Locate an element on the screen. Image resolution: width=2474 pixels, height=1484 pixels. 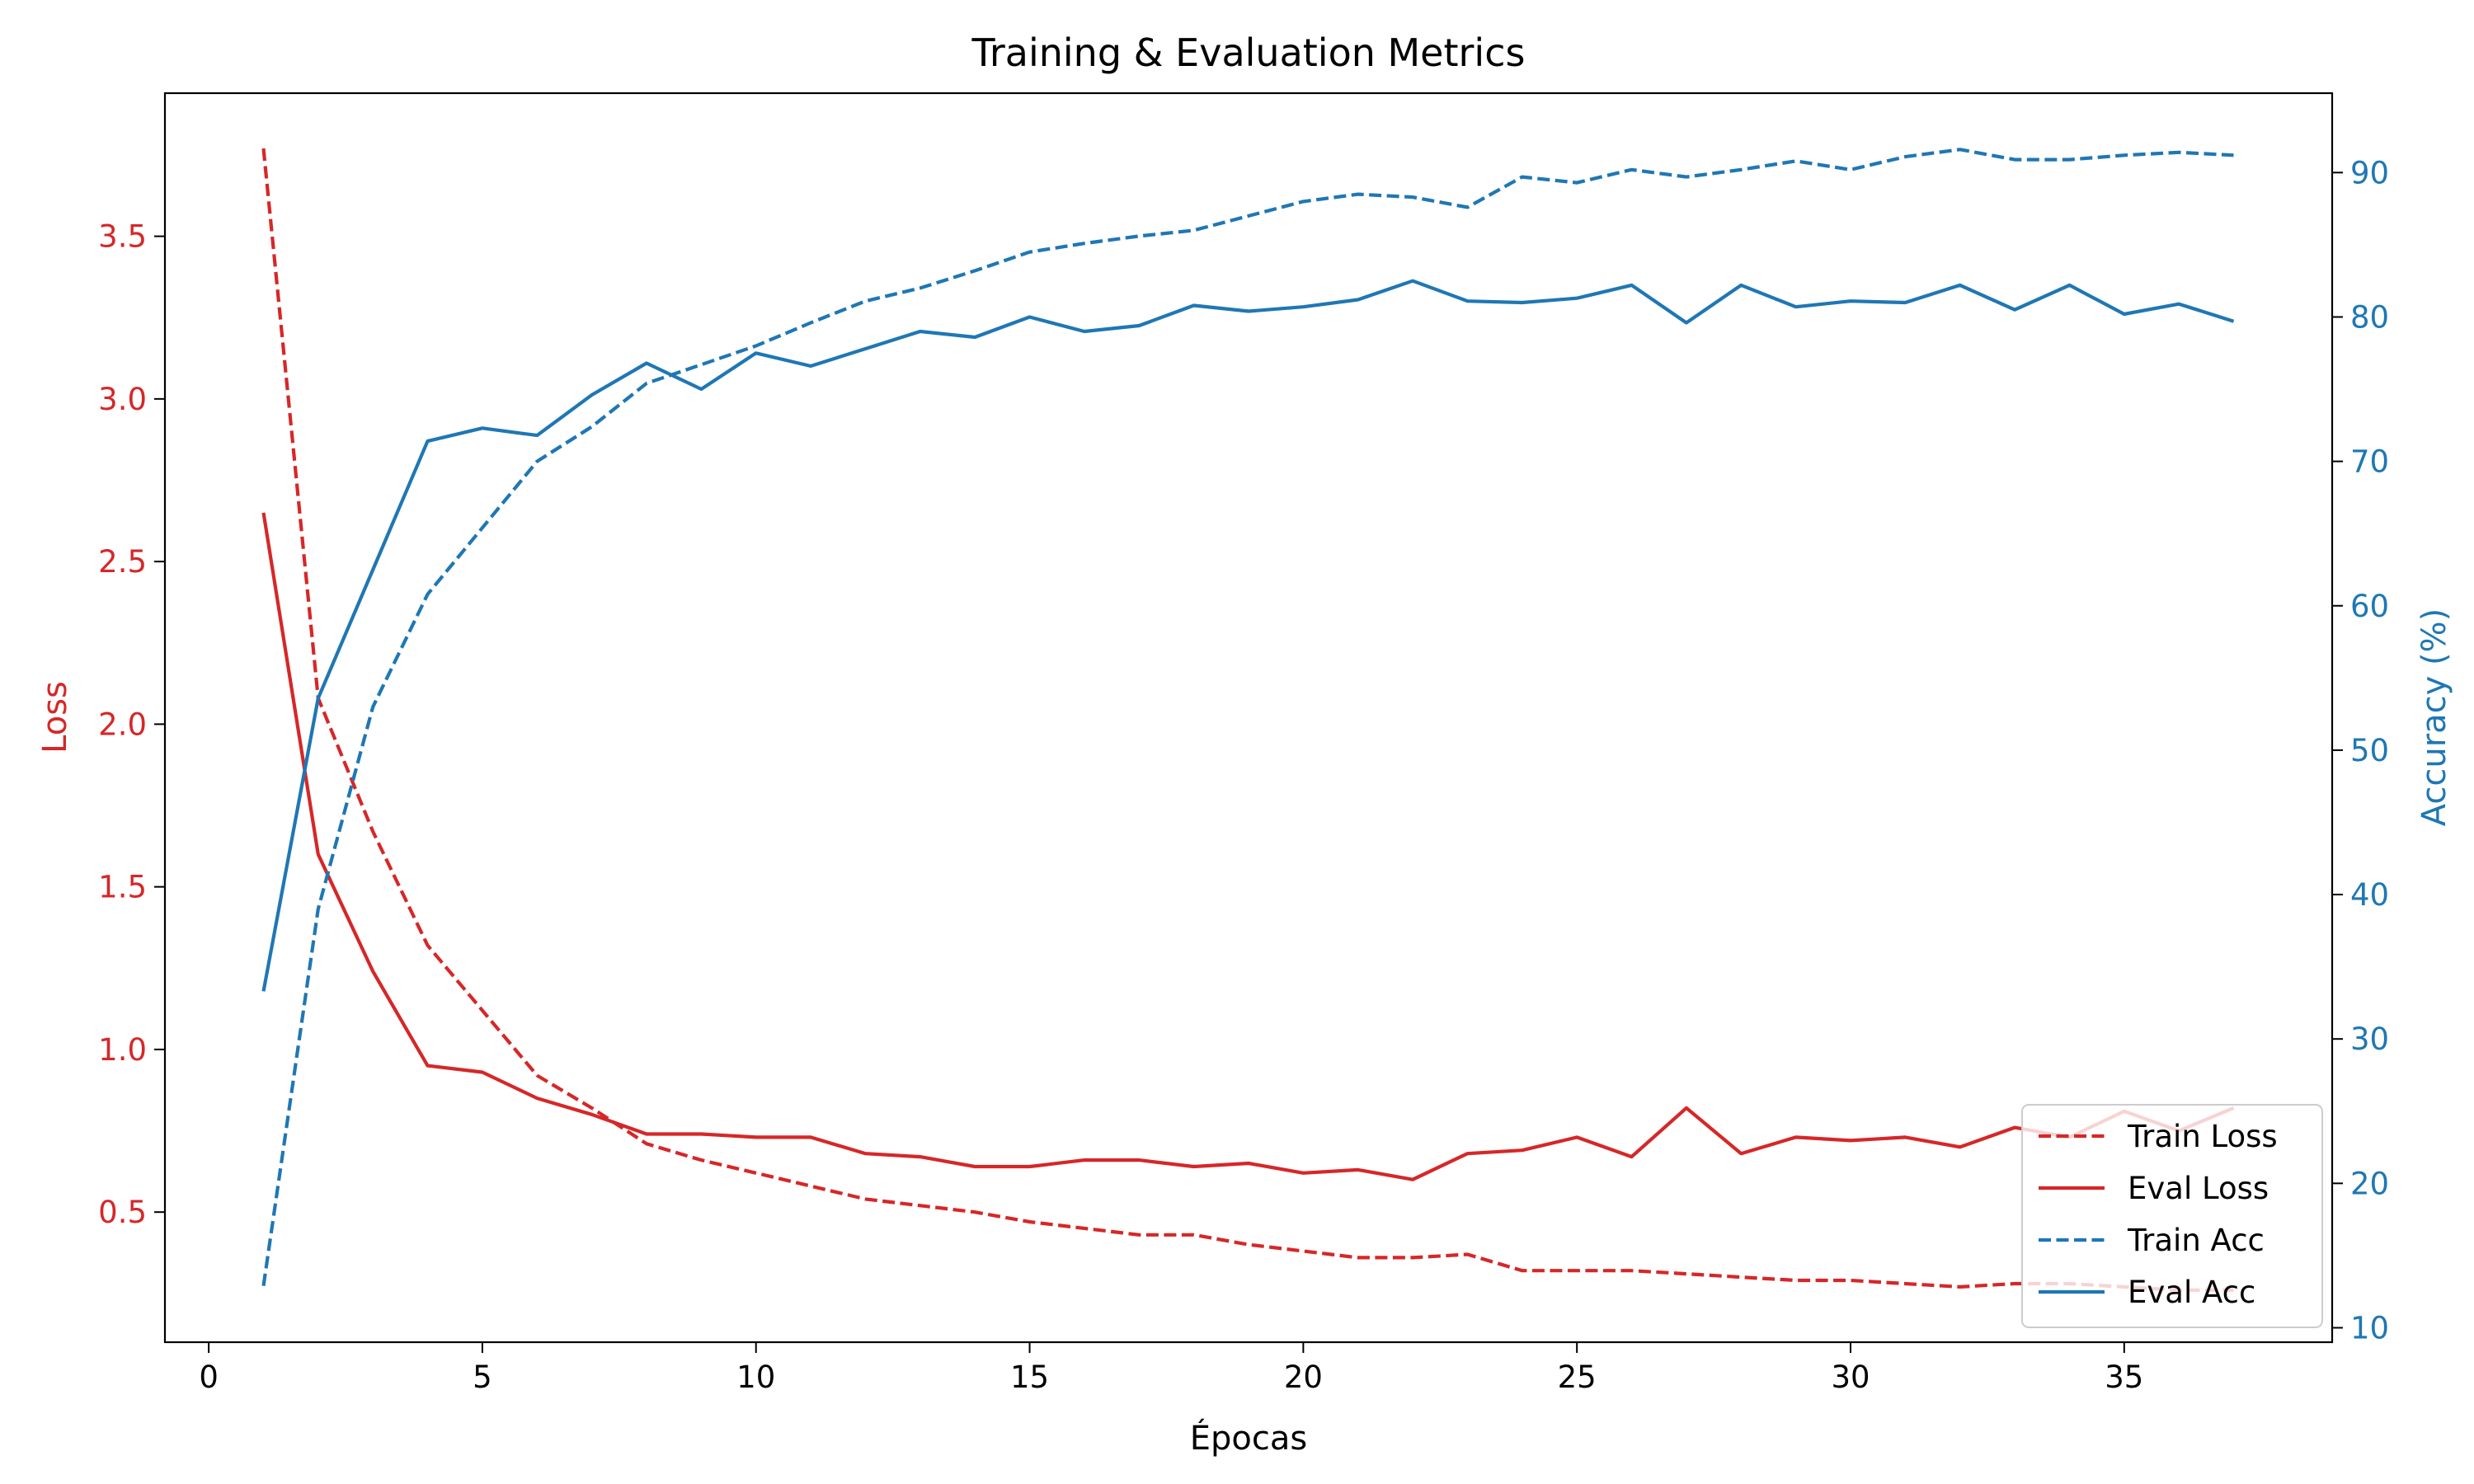
x-tick-label: 0 is located at coordinates (209, 1377).